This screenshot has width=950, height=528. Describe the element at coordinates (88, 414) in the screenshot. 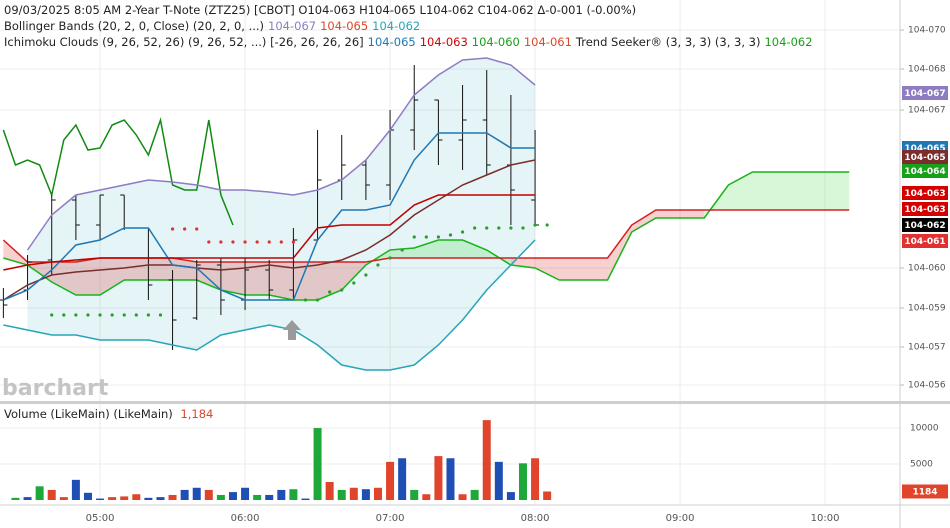

I see `volume-title: Volume (LikeMain) (LikeMain)` at that location.